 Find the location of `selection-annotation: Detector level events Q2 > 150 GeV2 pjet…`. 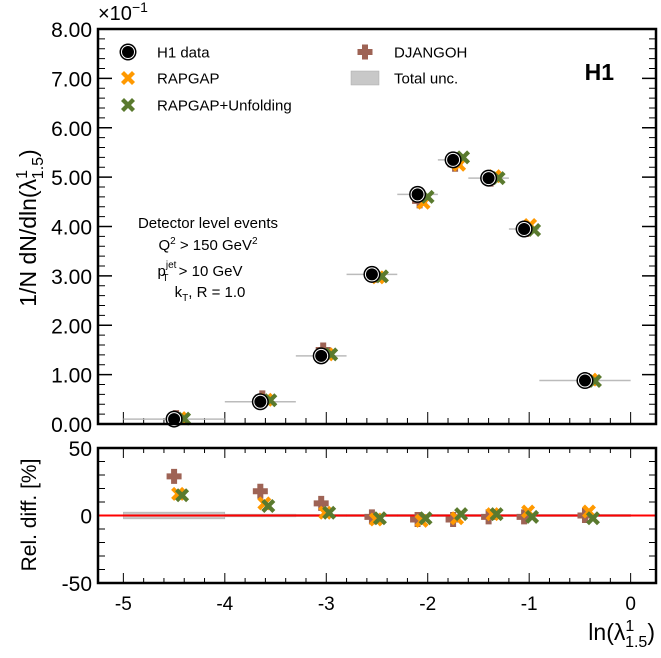

selection-annotation: Detector level events Q2 > 150 GeV2 pjet… is located at coordinates (208, 259).